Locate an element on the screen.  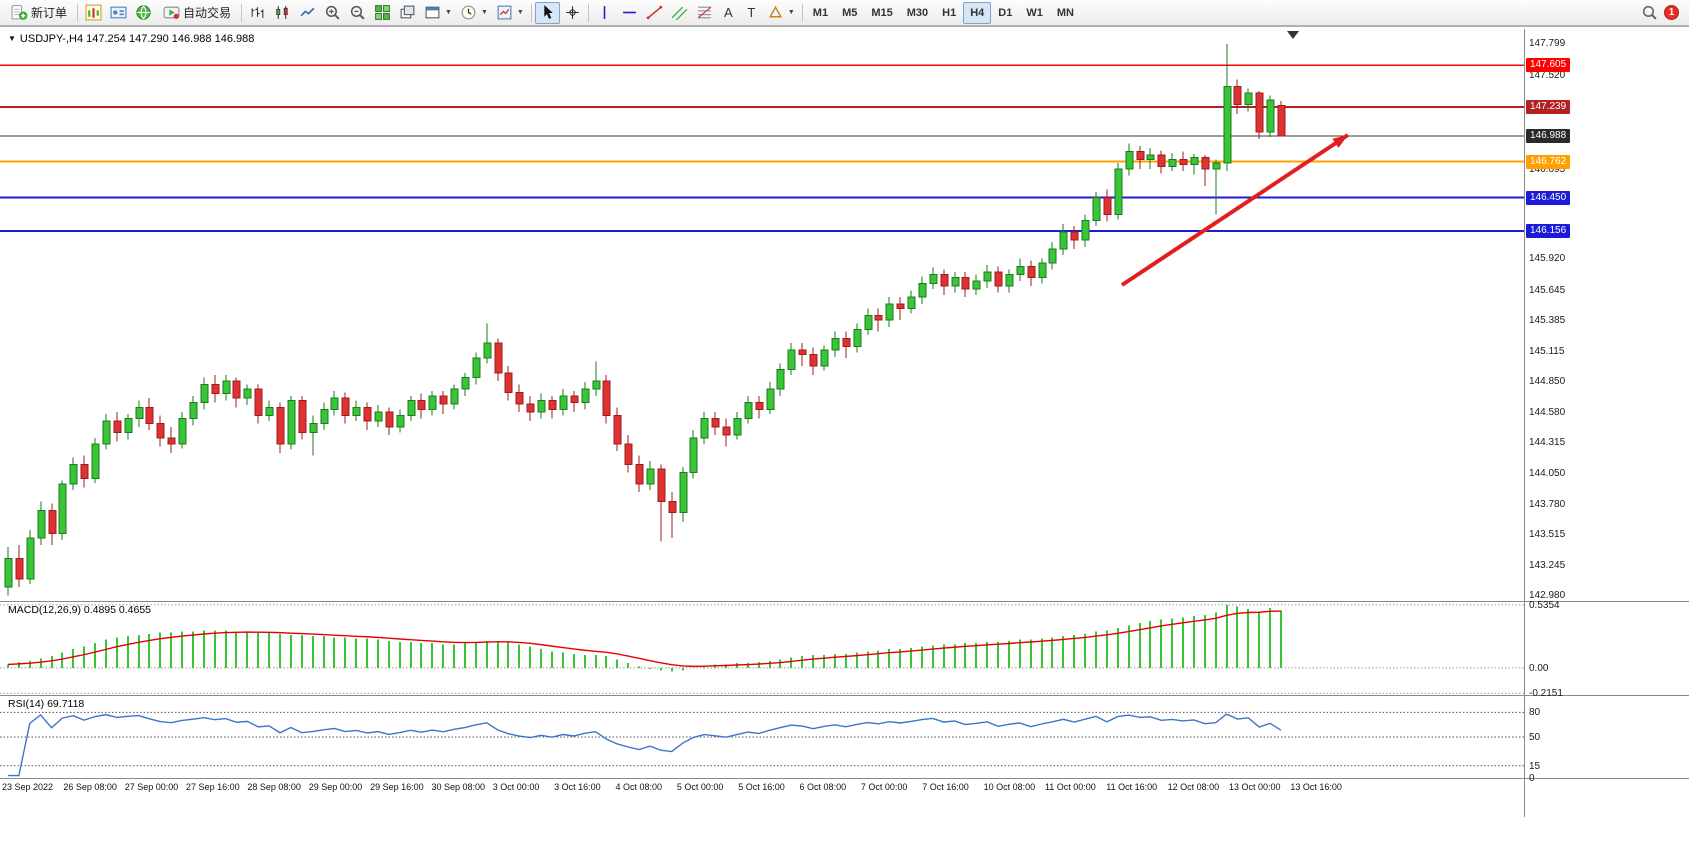
time-axis-label: 11 Oct 16:00 is located at coordinates (1132, 787).